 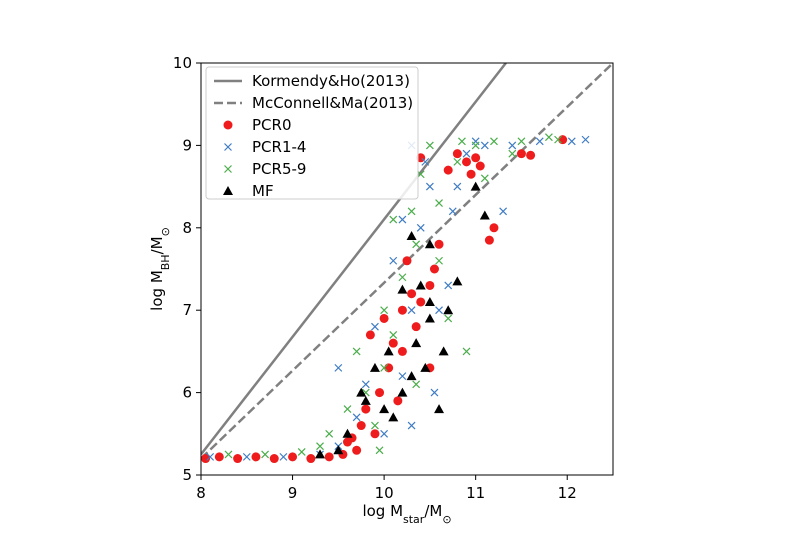 I want to click on legend-label: PCR1-4, so click(x=279, y=147).